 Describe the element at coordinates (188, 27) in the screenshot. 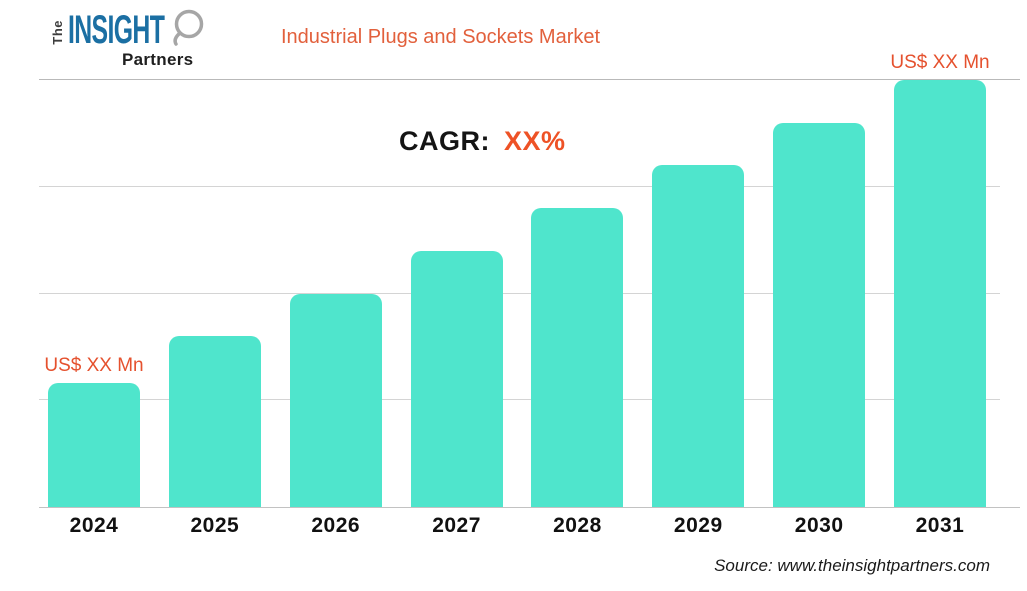

I see `magnifier-icon` at that location.